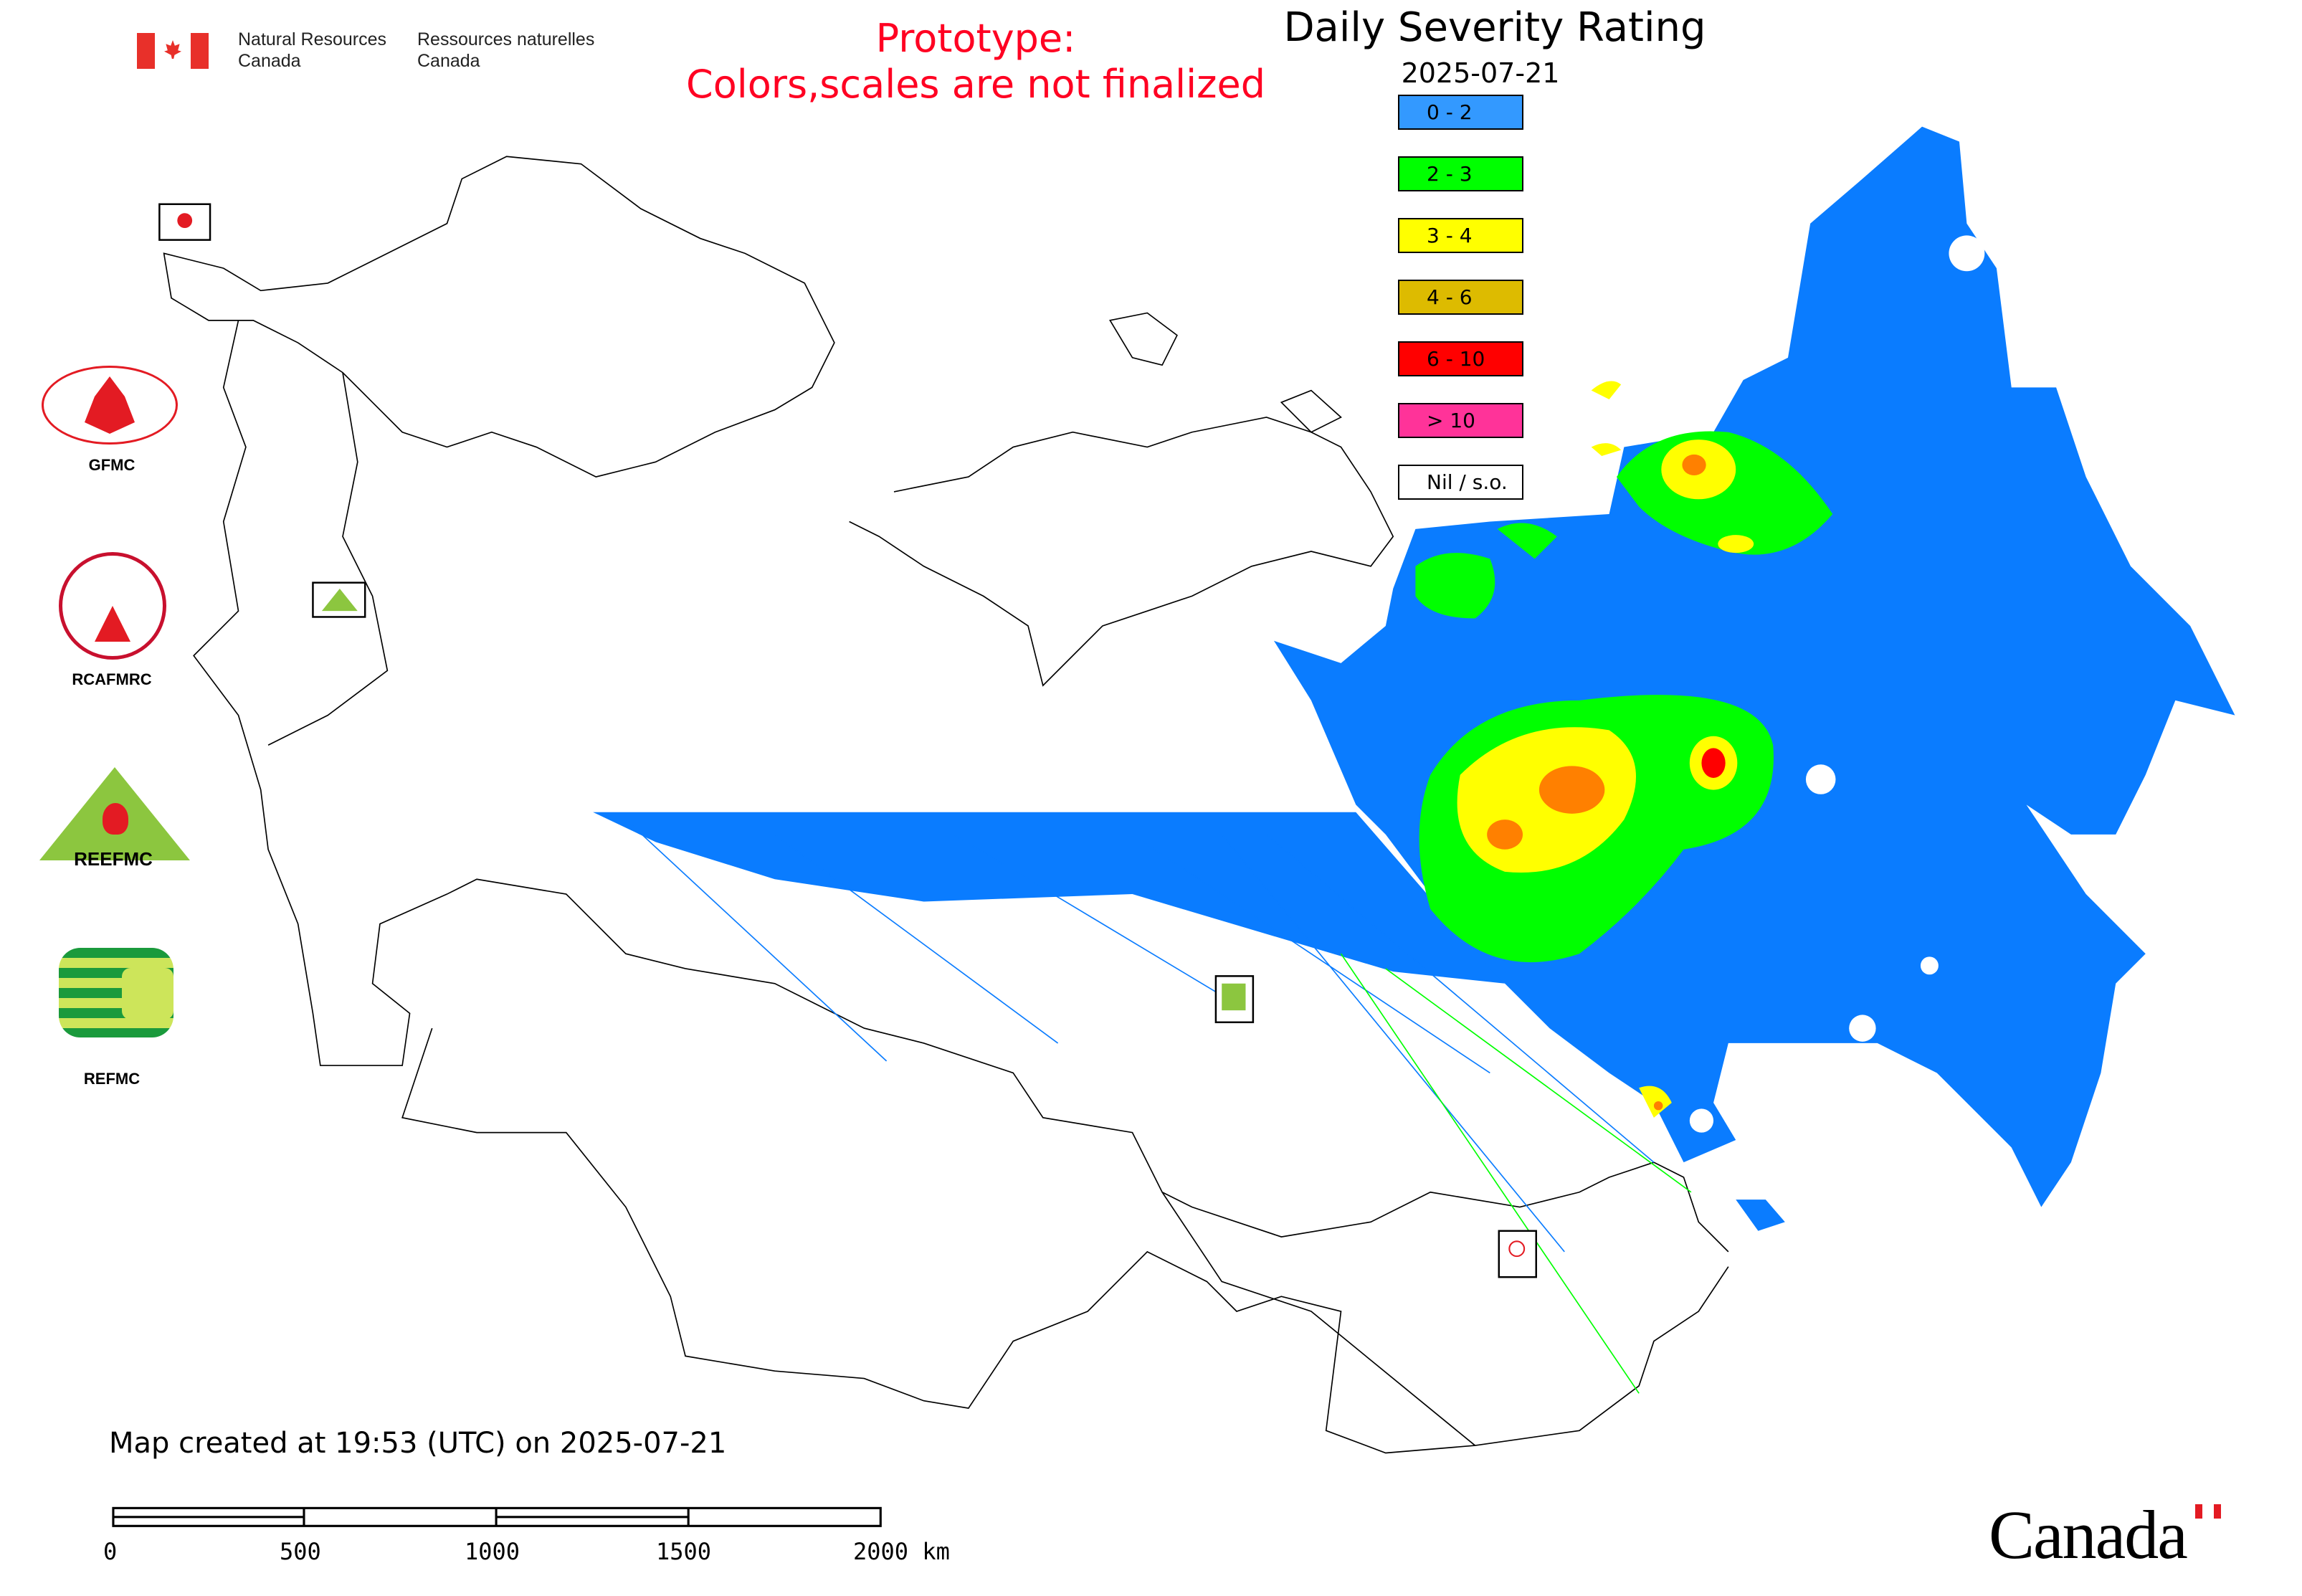 Image resolution: width=2302 pixels, height=1596 pixels. I want to click on reefmc-logo, so click(114, 813).